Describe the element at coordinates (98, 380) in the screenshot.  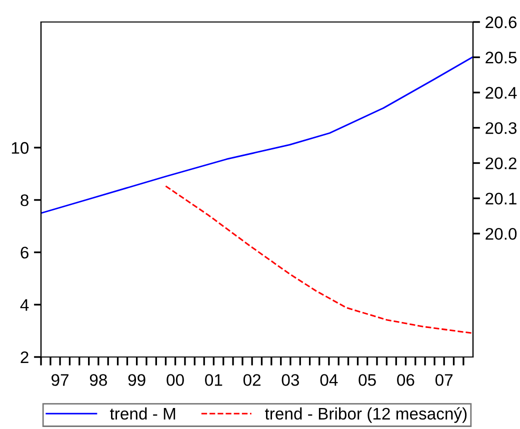
I see `x-tick-label: 98` at that location.